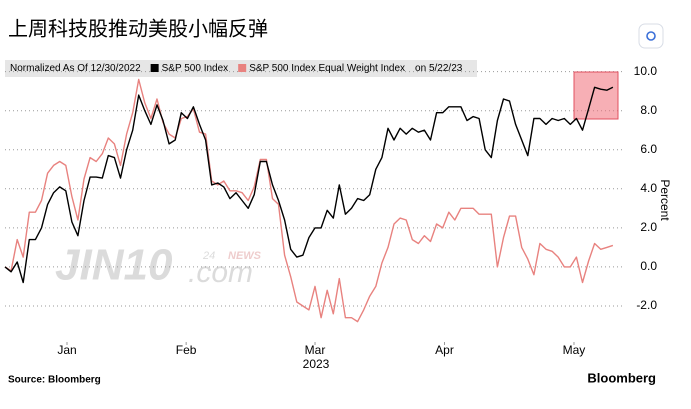 The height and width of the screenshot is (409, 691). I want to click on watermark-text: 24, so click(208, 256).